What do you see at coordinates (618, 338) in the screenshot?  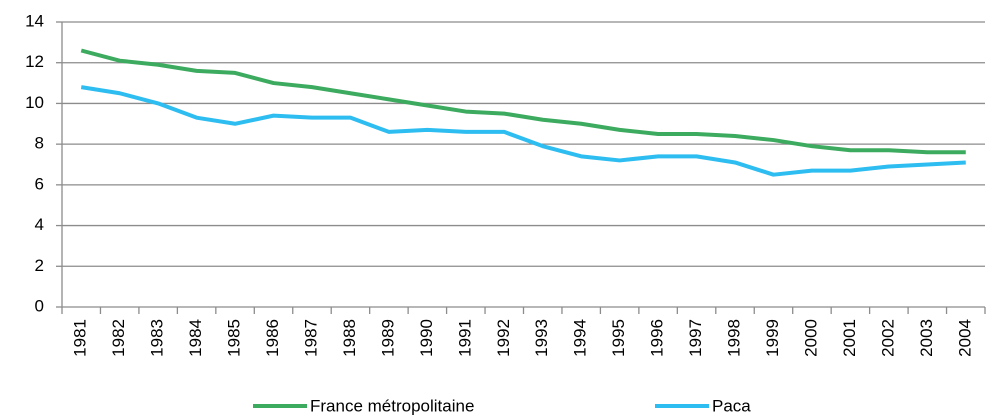 I see `x-tick-label: 1995` at bounding box center [618, 338].